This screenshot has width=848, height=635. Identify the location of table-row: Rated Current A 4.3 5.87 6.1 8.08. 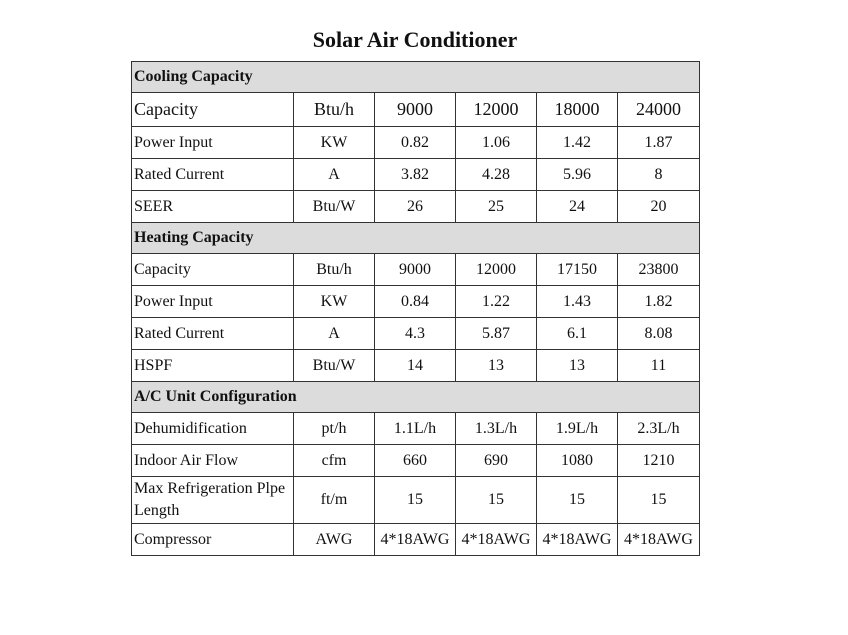
(416, 333).